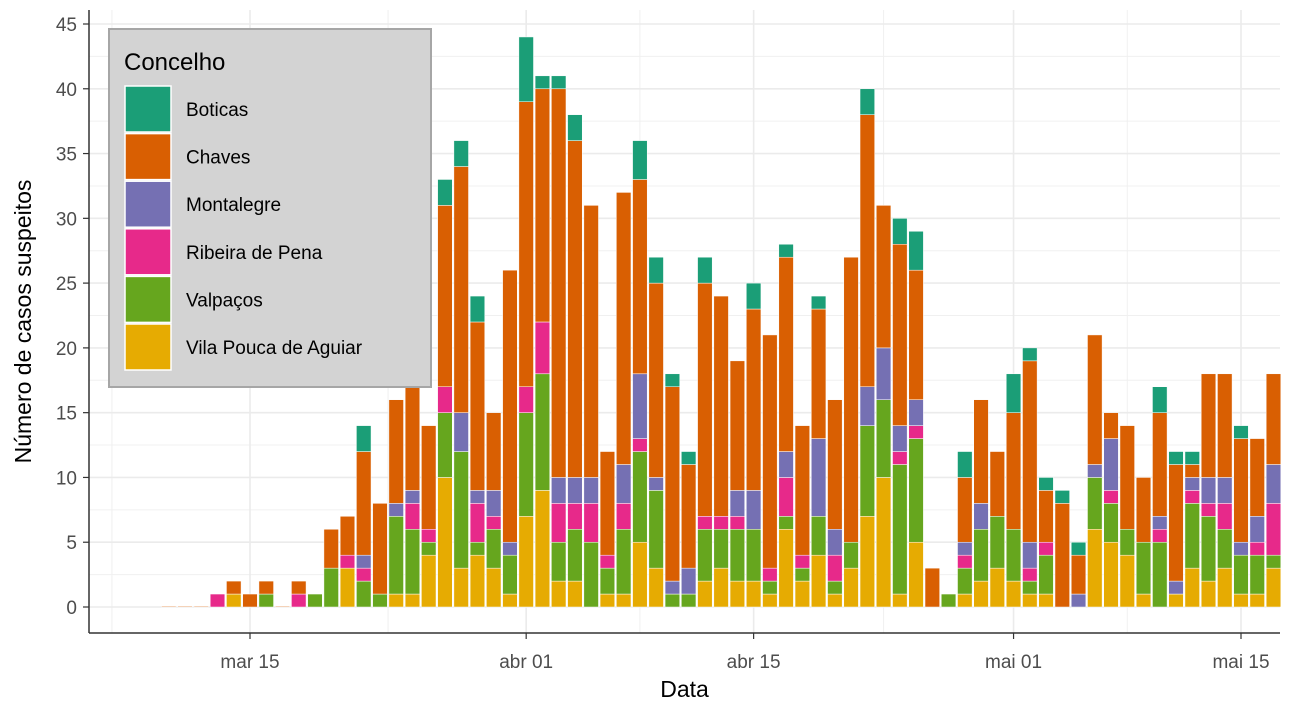 This screenshot has width=1292, height=709. Describe the element at coordinates (66, 349) in the screenshot. I see `y-tick-label: 20` at that location.